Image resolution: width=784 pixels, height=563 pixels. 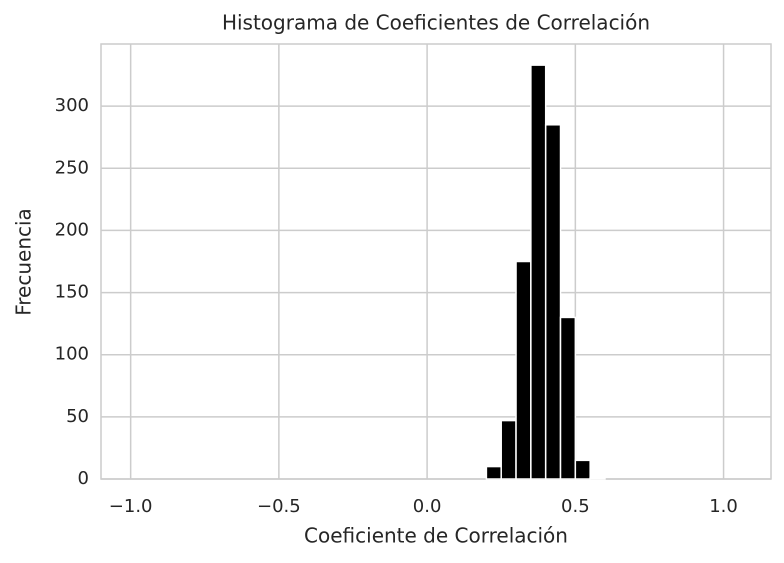 I want to click on x-tick-label: 1.0, so click(x=723, y=506).